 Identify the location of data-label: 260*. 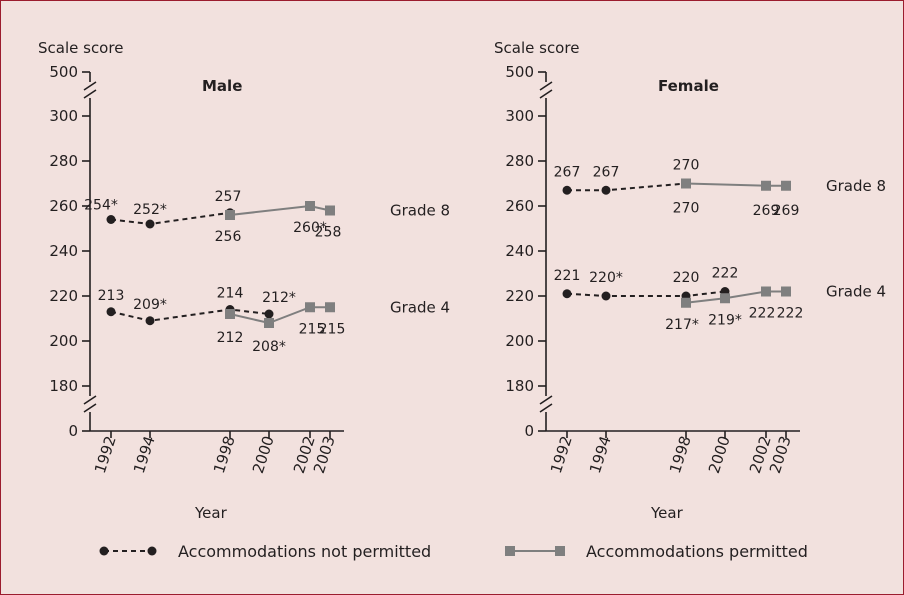
(310, 228).